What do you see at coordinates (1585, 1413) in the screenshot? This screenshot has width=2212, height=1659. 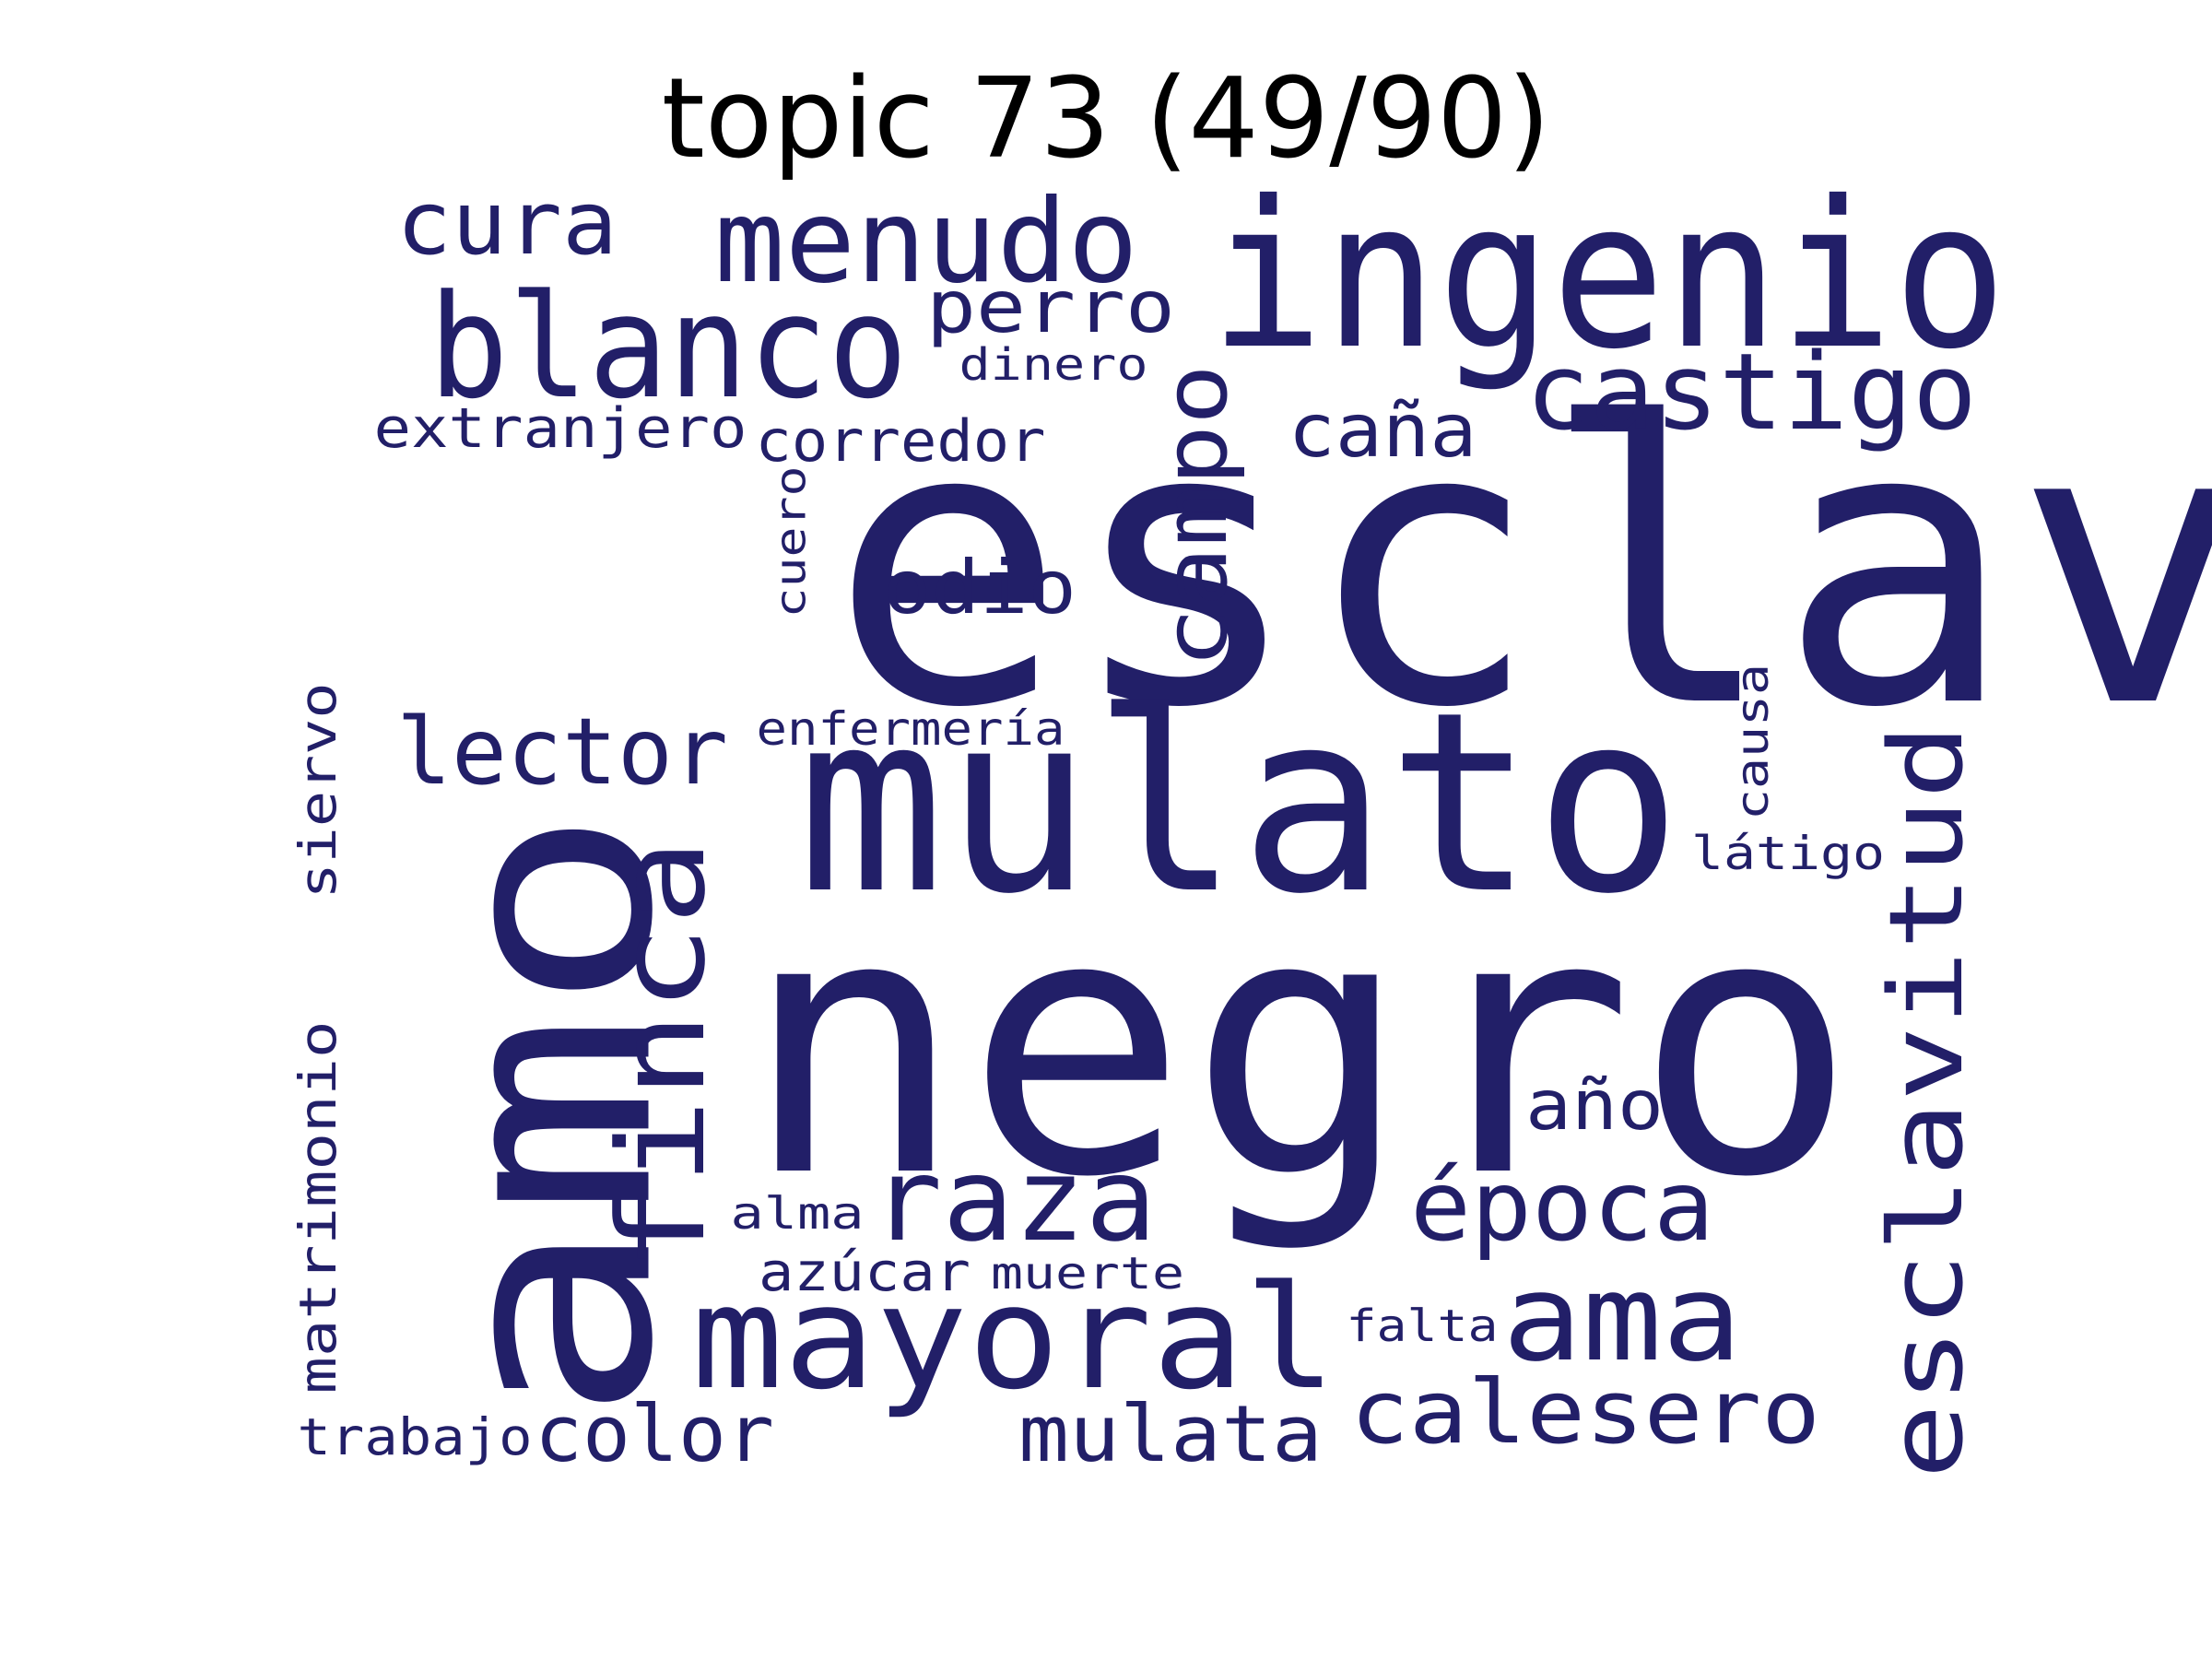 I see `word-calesero: calesero` at bounding box center [1585, 1413].